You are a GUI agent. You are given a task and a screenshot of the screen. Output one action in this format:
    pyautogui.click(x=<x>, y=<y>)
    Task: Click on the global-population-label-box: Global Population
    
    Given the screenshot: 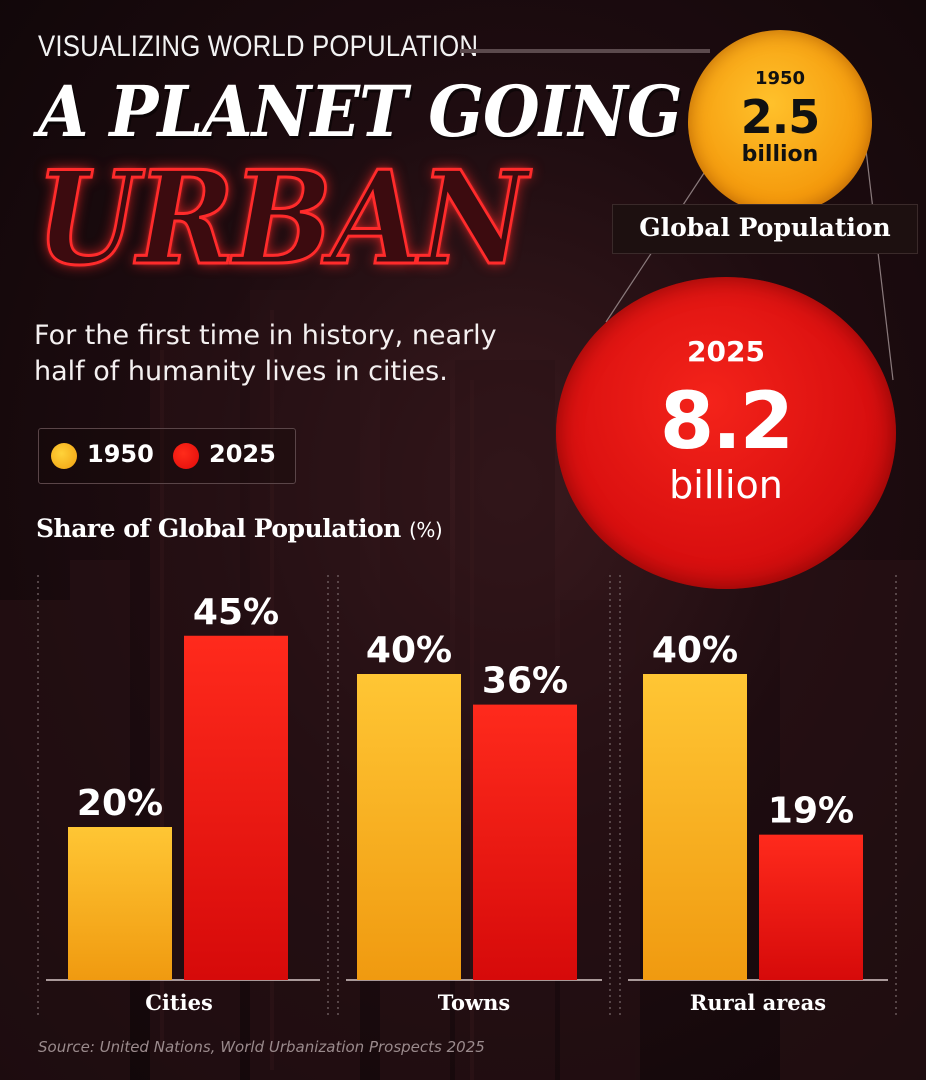 What is the action you would take?
    pyautogui.click(x=765, y=229)
    